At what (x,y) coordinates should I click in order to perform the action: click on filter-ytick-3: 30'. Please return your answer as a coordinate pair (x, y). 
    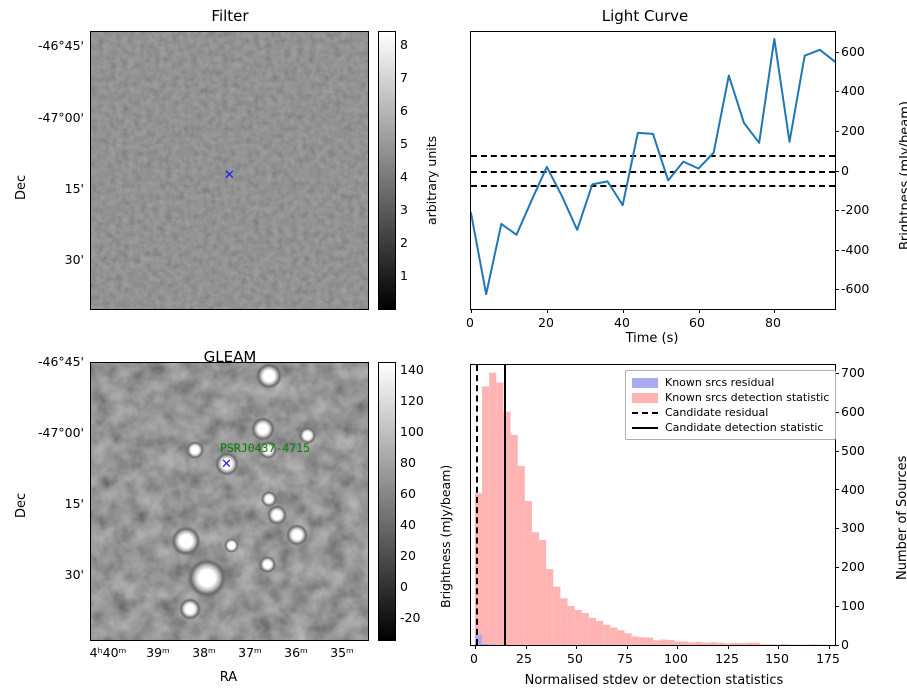
    Looking at the image, I should click on (74, 259).